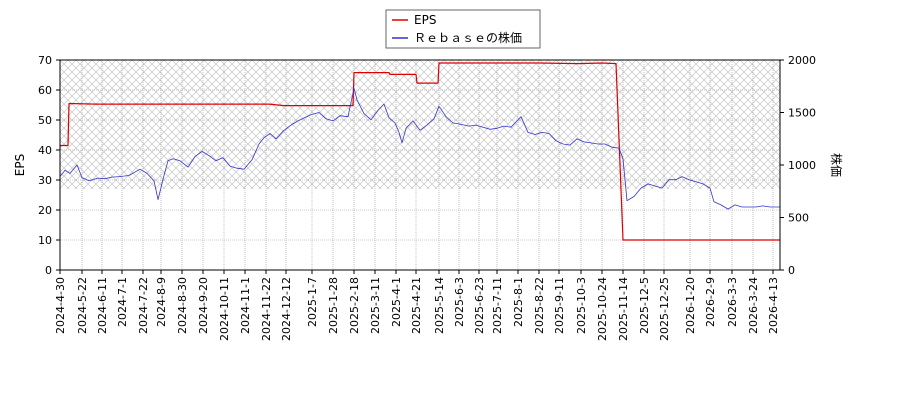 This screenshot has height=400, width=900. I want to click on x-tick-label: 2025-6-3, so click(459, 302).